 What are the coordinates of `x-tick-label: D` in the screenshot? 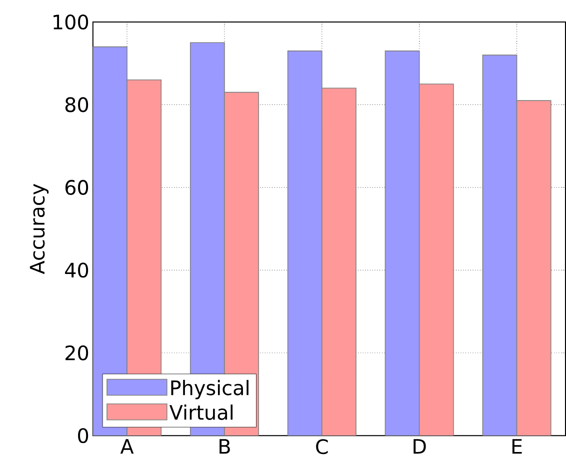 It's located at (420, 446).